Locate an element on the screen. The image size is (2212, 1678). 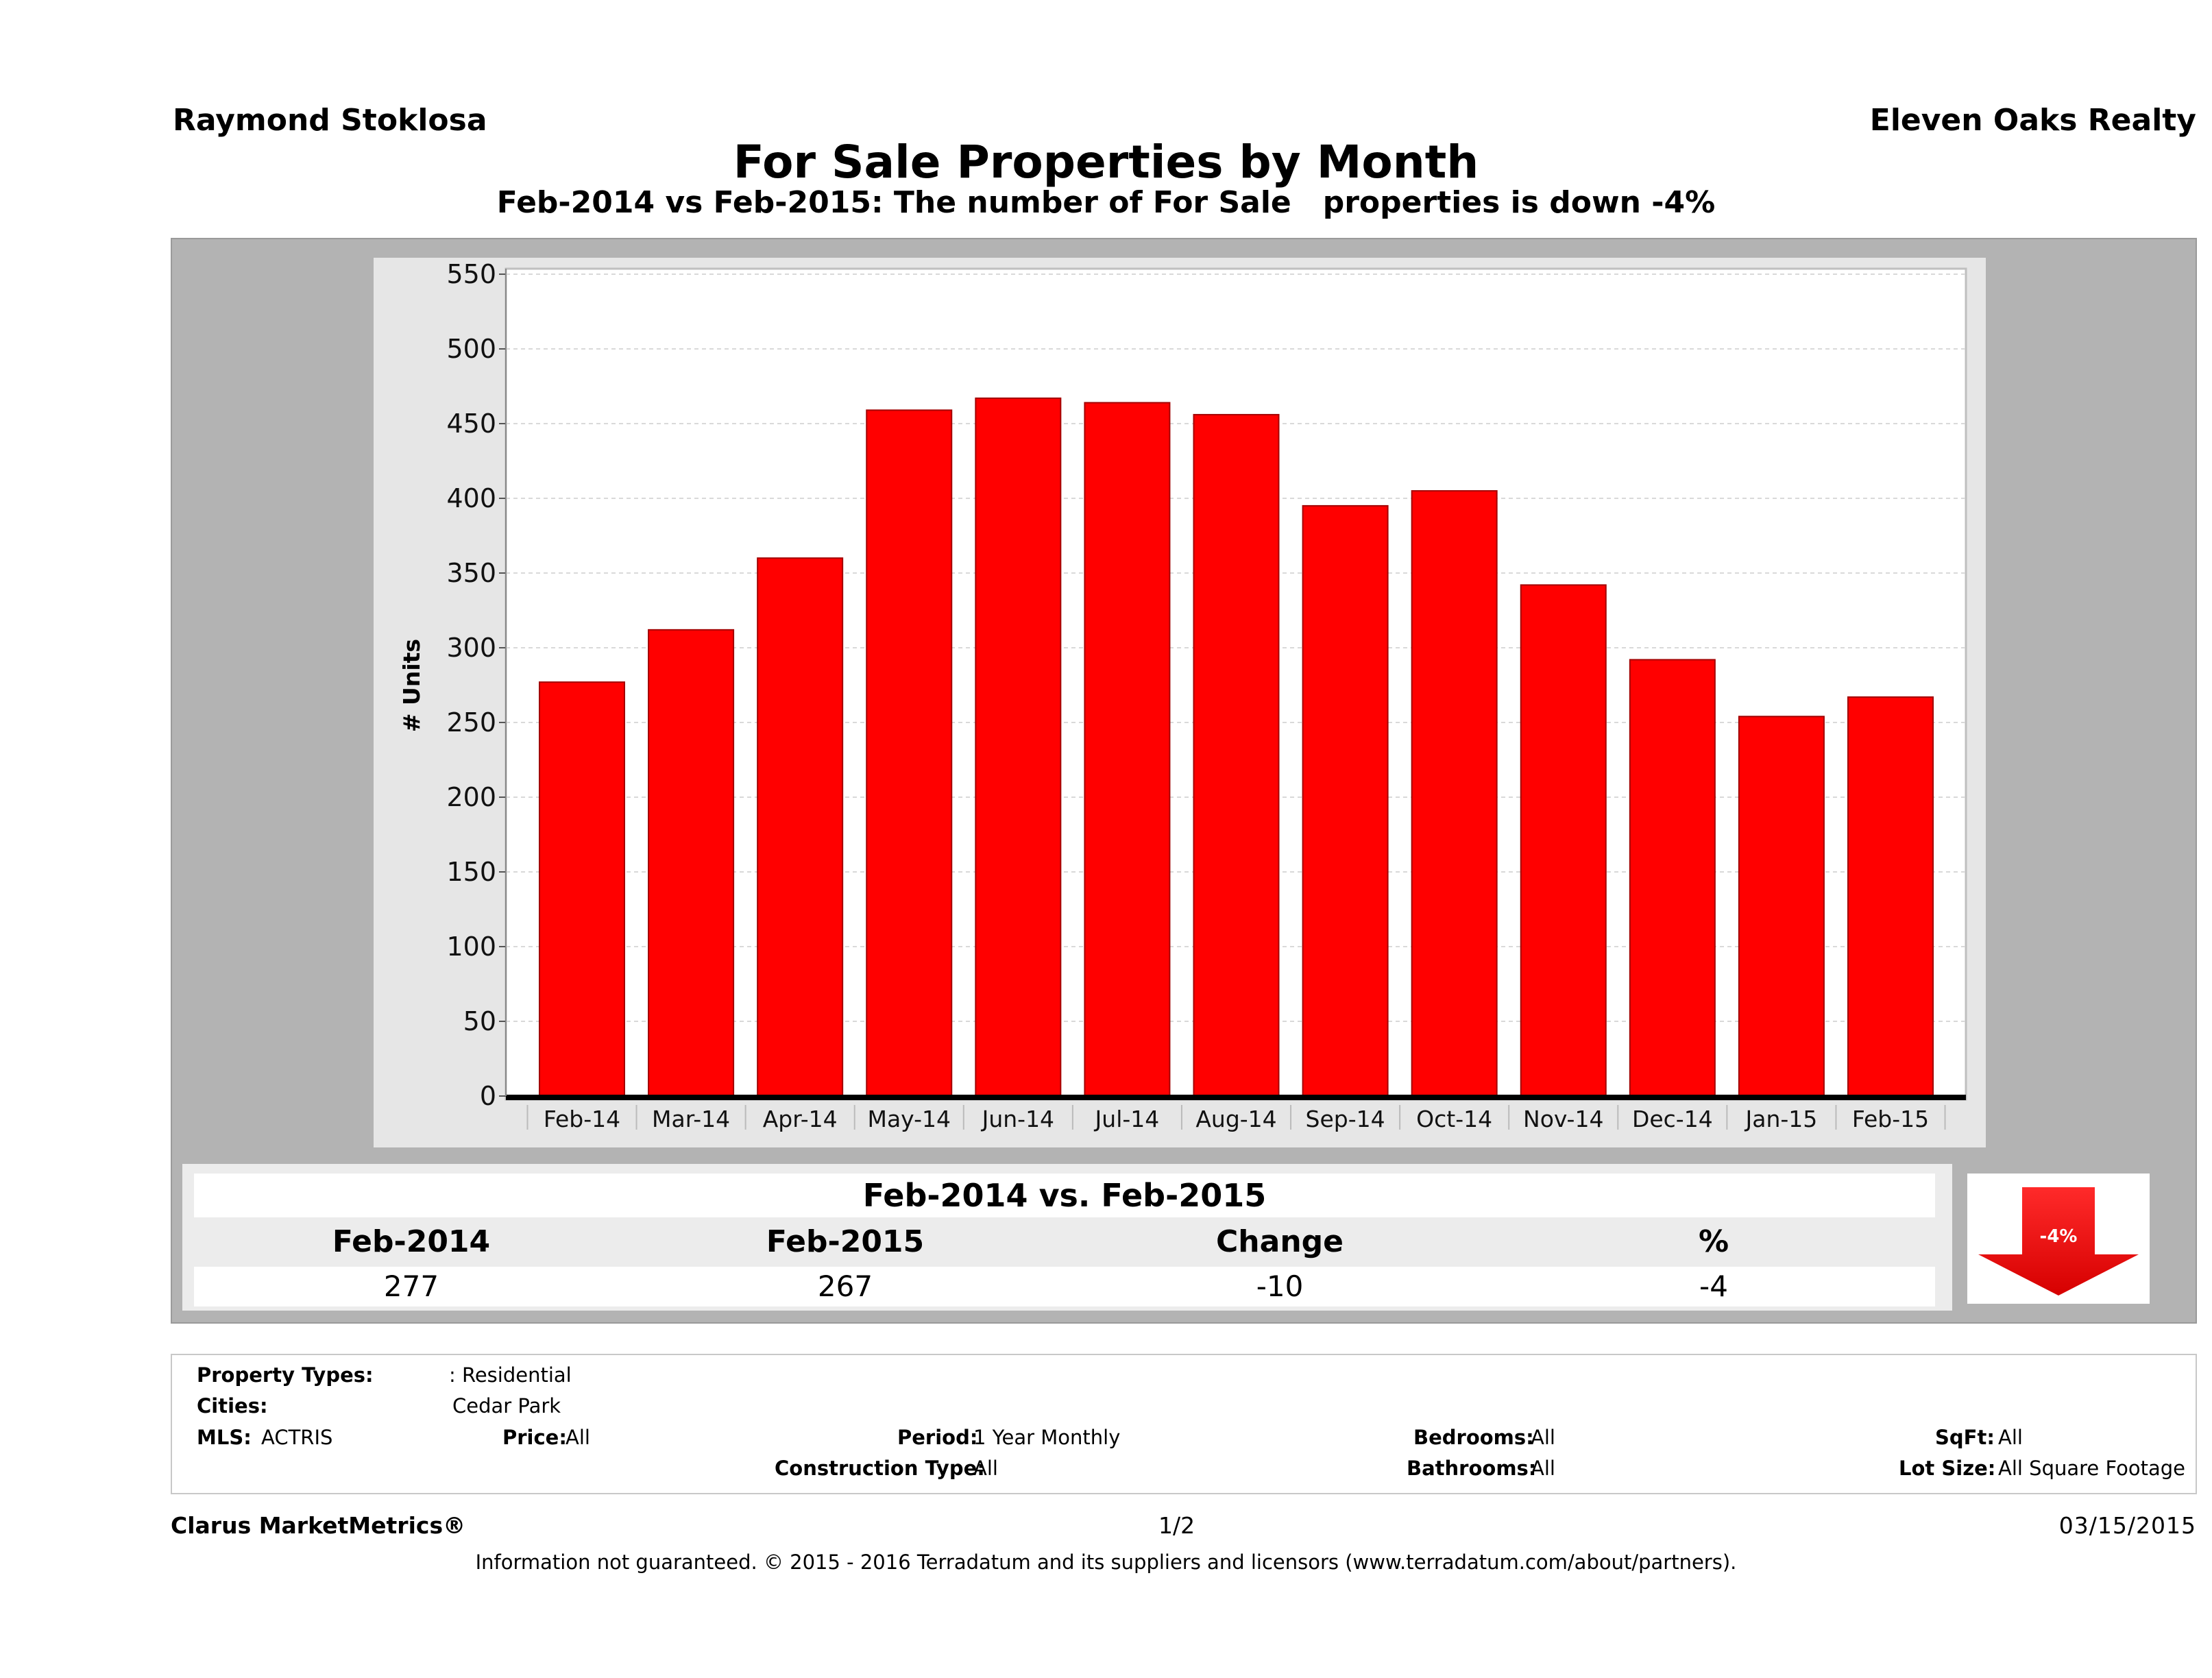
y-tick-label: 500 is located at coordinates (471, 349).